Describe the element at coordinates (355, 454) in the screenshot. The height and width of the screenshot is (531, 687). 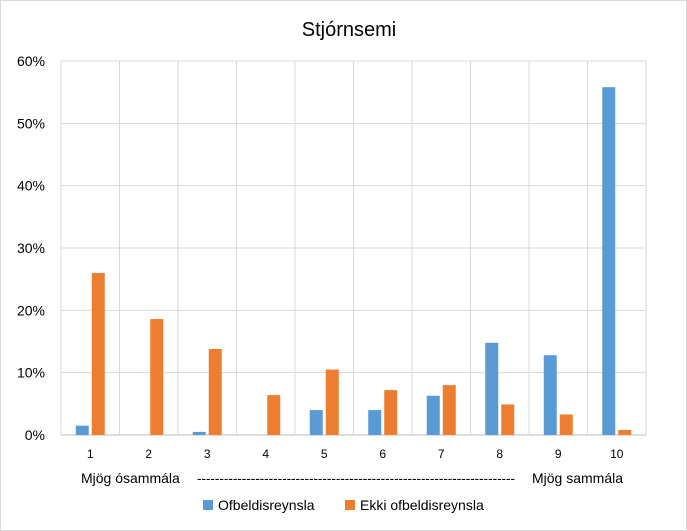
I see `x-axis-ticks: 1 2 3 4 5 6 7 8 9 10` at that location.